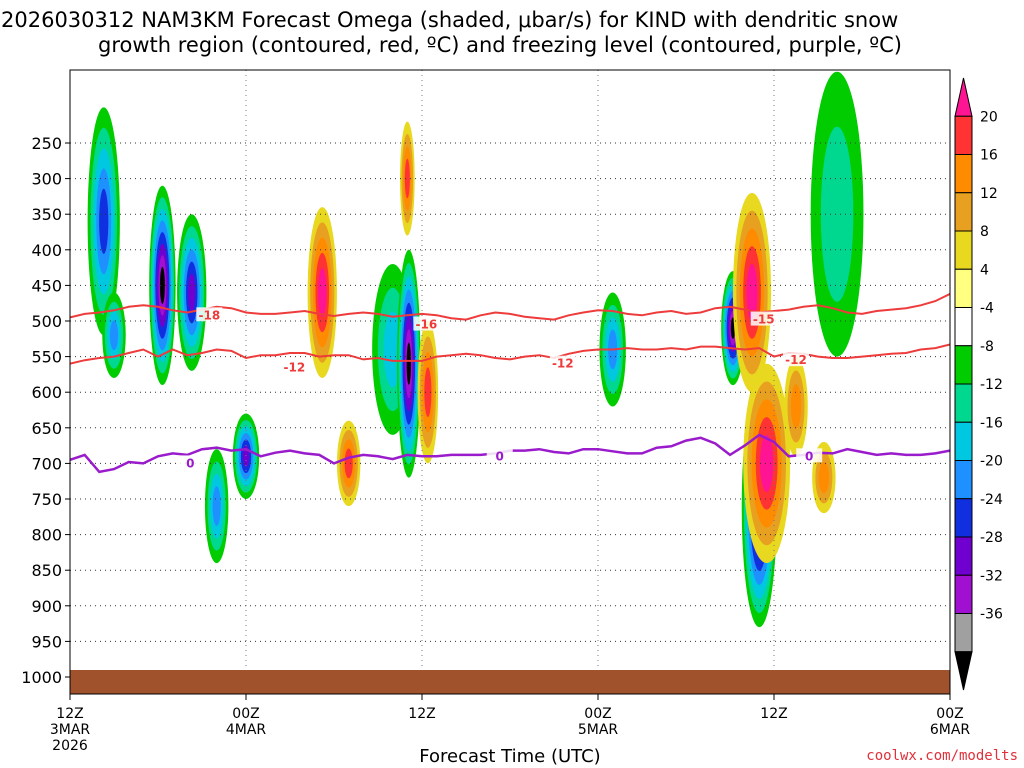  I want to click on contour-label: -16, so click(427, 325).